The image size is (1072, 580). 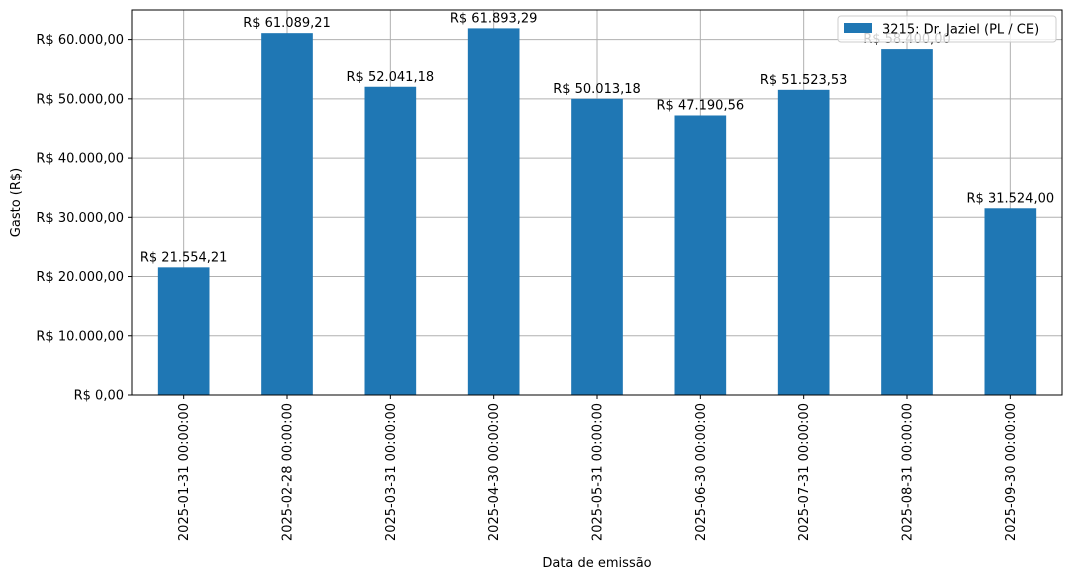 I want to click on bar-value-label: R$ 52.041,18, so click(x=391, y=77).